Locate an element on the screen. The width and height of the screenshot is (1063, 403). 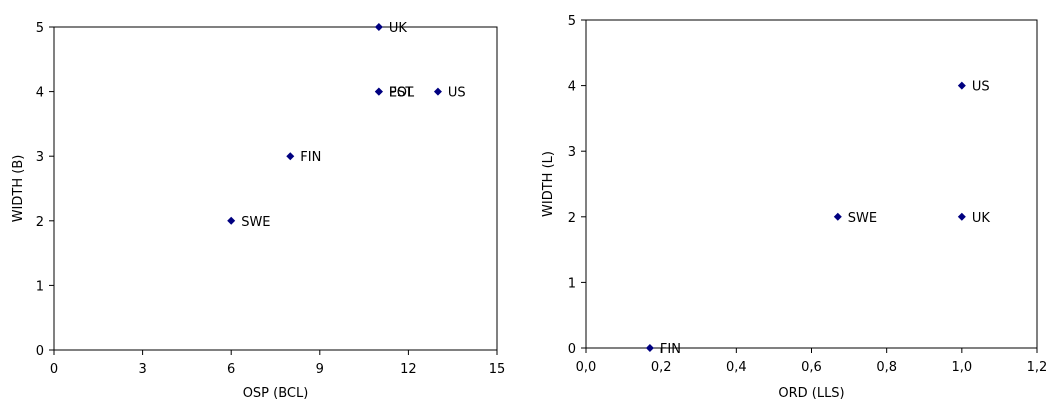
x-tick-label: 1,2 is located at coordinates (1037, 367).